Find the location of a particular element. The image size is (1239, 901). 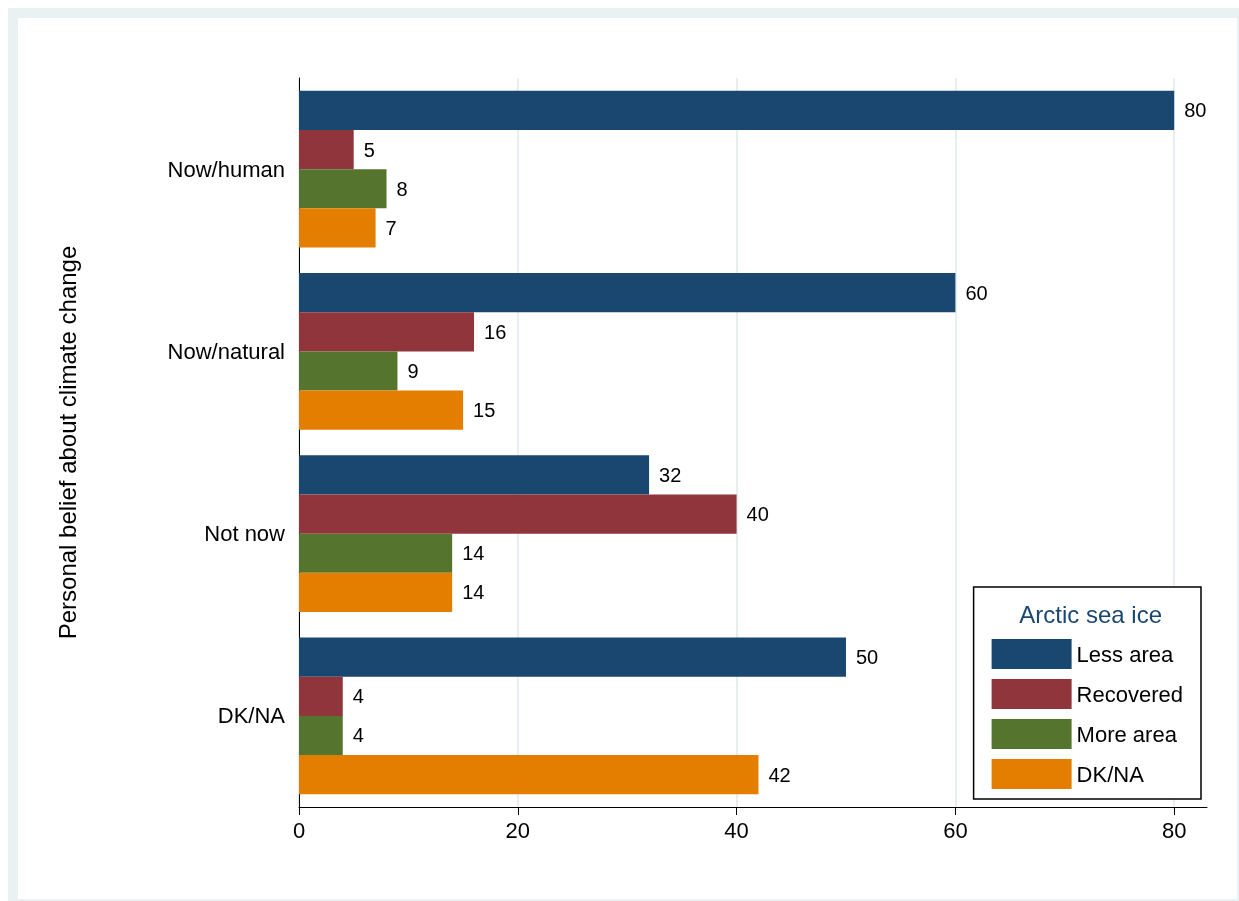

y-axis-title: Personal belief about climate change is located at coordinates (67, 442).